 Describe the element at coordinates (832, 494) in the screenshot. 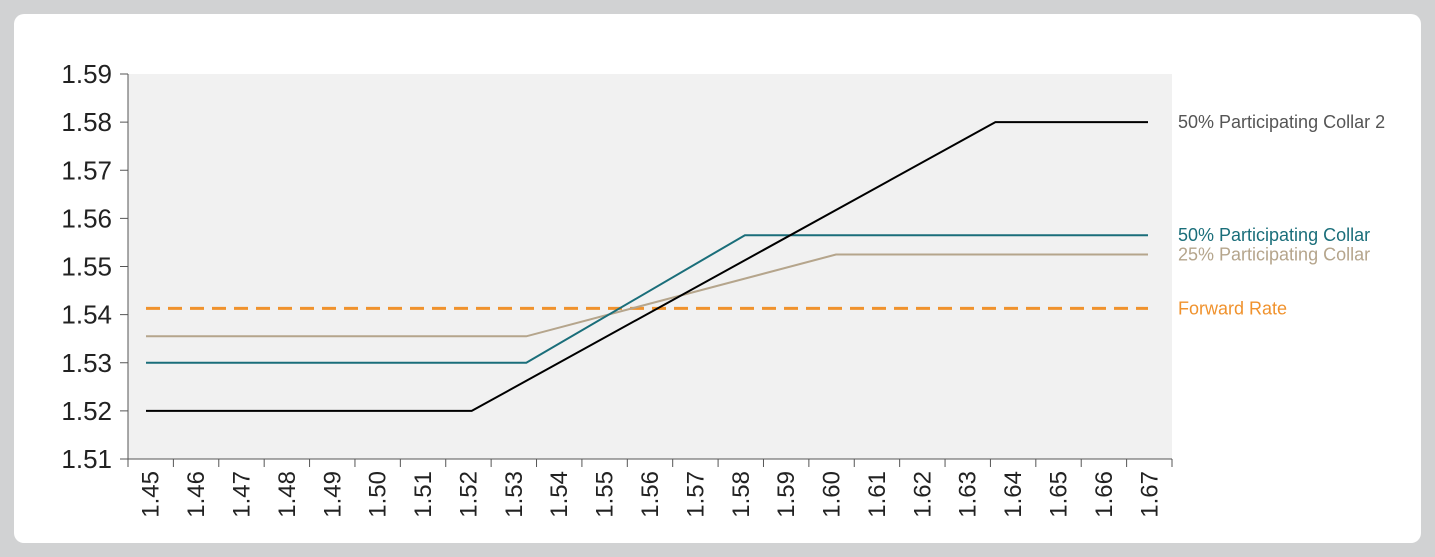

I see `x-tick-label: 1.60` at that location.